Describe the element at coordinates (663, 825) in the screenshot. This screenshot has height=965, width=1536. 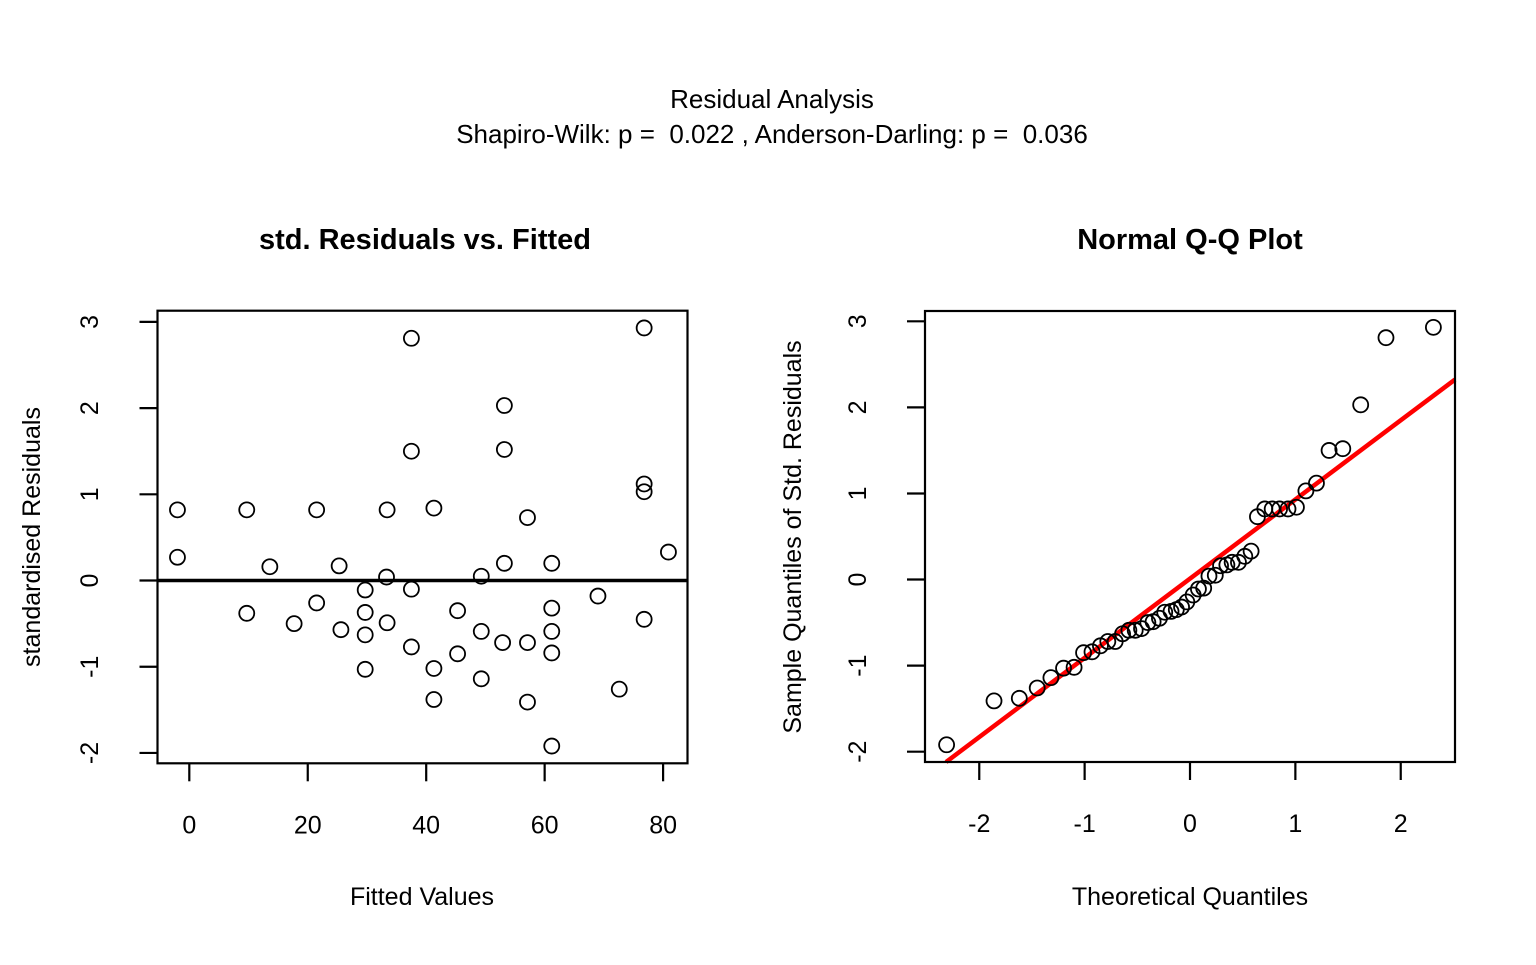
I see `x-tick-label: 80` at that location.